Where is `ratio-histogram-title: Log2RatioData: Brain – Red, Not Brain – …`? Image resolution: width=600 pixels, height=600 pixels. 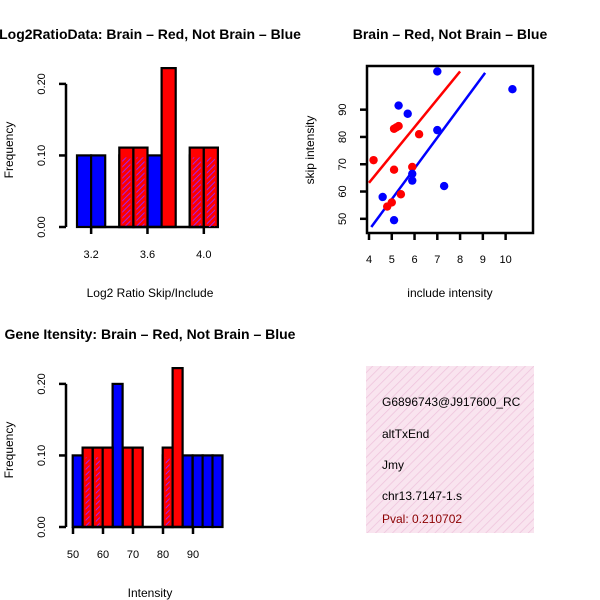
ratio-histogram-title: Log2RatioData: Brain – Red, Not Brain – … is located at coordinates (150, 34).